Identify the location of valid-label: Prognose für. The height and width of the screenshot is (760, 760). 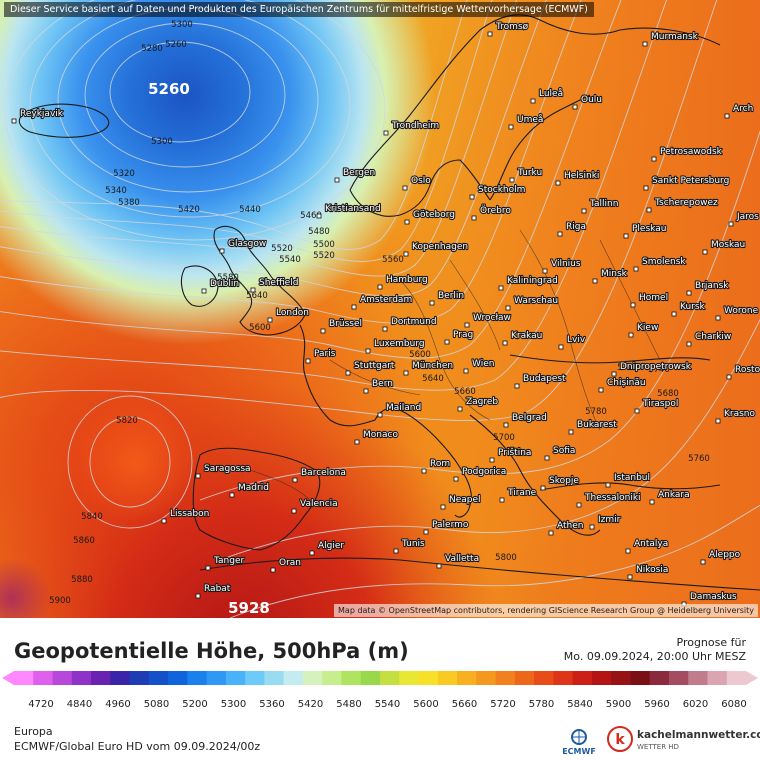
(711, 642).